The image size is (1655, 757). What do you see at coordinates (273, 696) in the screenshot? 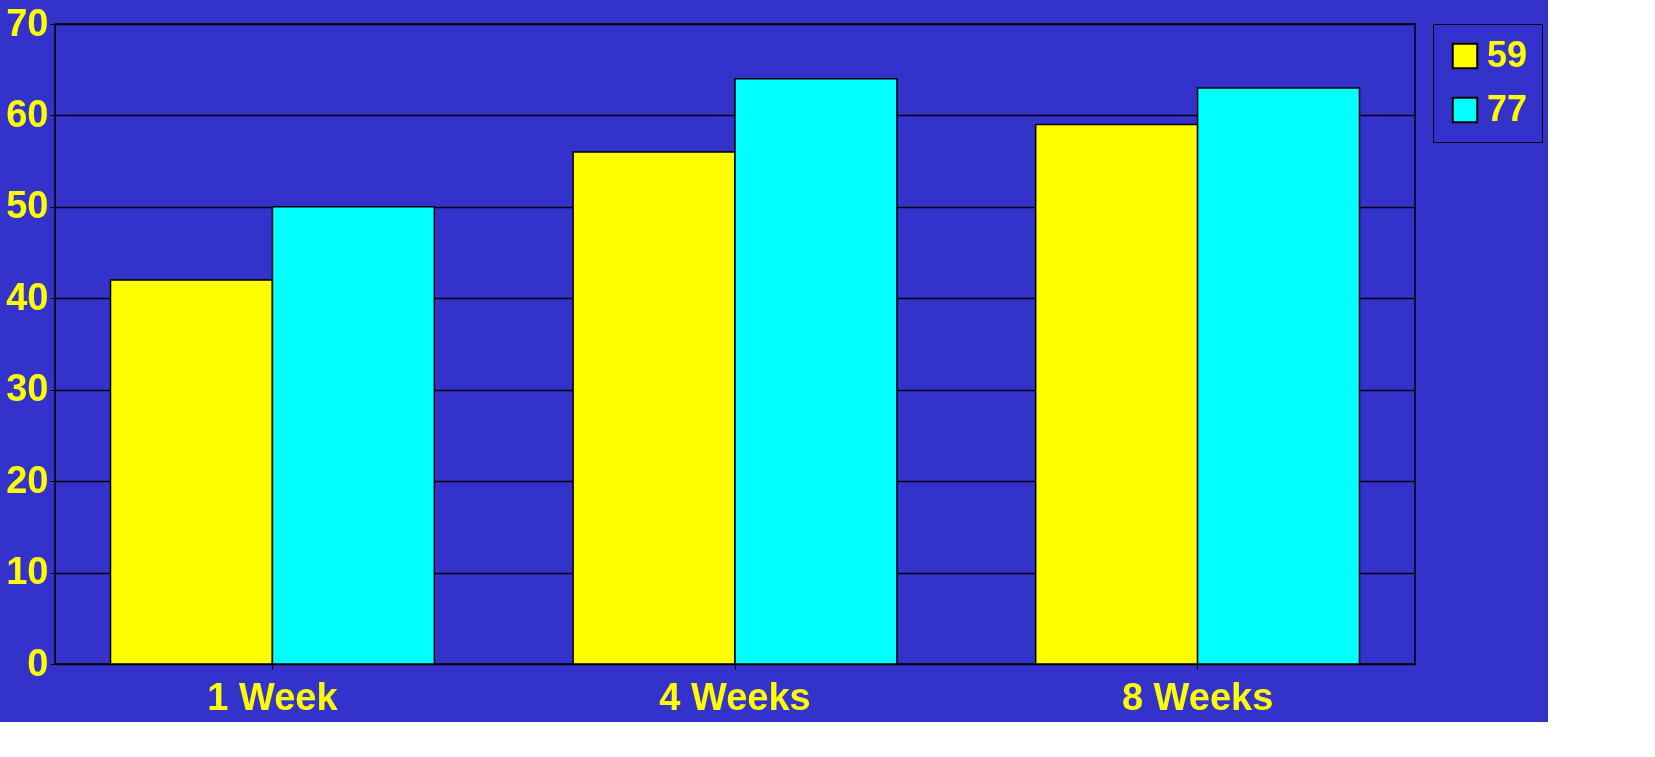
I see `x-tick-label: 1 Week` at bounding box center [273, 696].